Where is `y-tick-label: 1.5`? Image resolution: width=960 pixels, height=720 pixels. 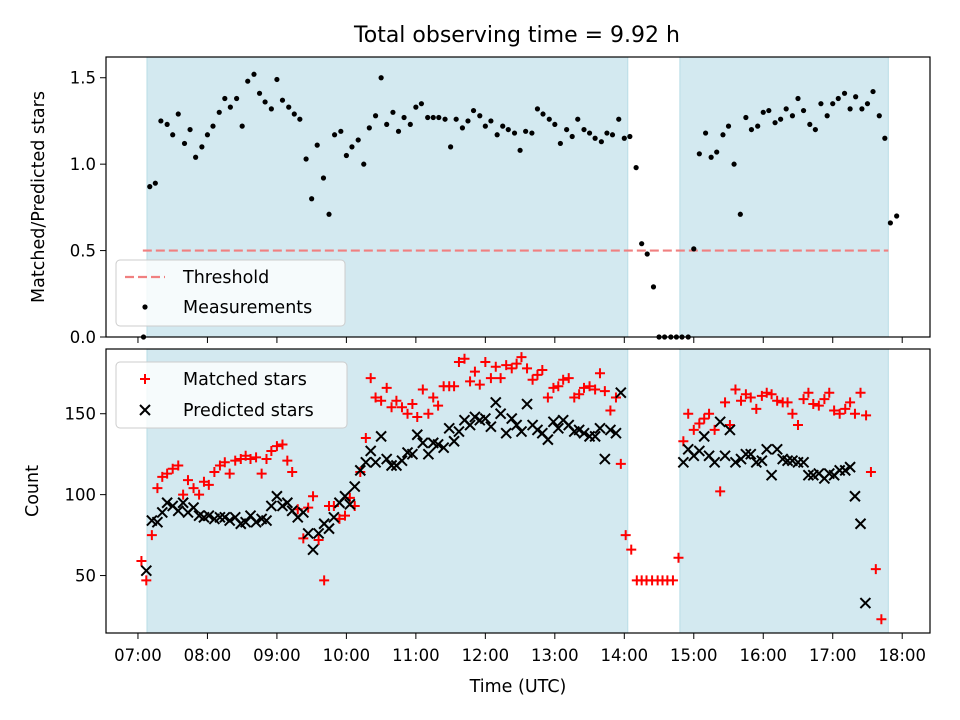 y-tick-label: 1.5 is located at coordinates (83, 78).